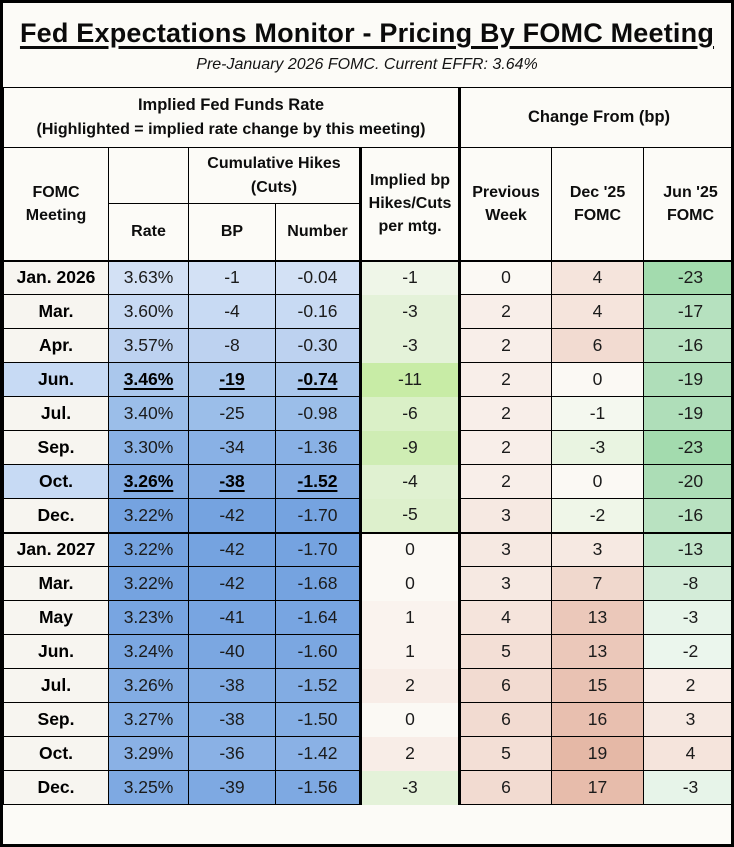 Image resolution: width=734 pixels, height=847 pixels. What do you see at coordinates (410, 311) in the screenshot?
I see `cell-implied: -3` at bounding box center [410, 311].